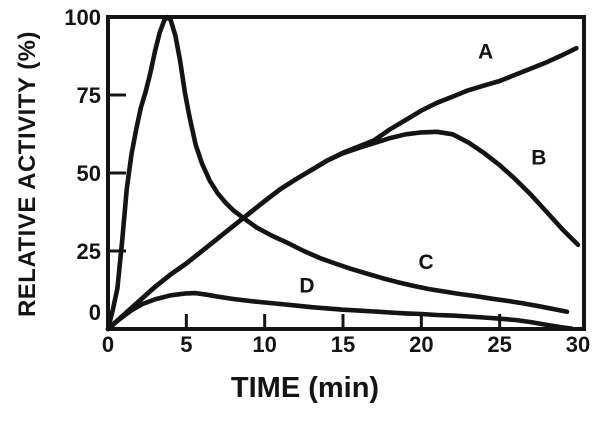  What do you see at coordinates (306, 285) in the screenshot?
I see `series-D-label: D` at bounding box center [306, 285].